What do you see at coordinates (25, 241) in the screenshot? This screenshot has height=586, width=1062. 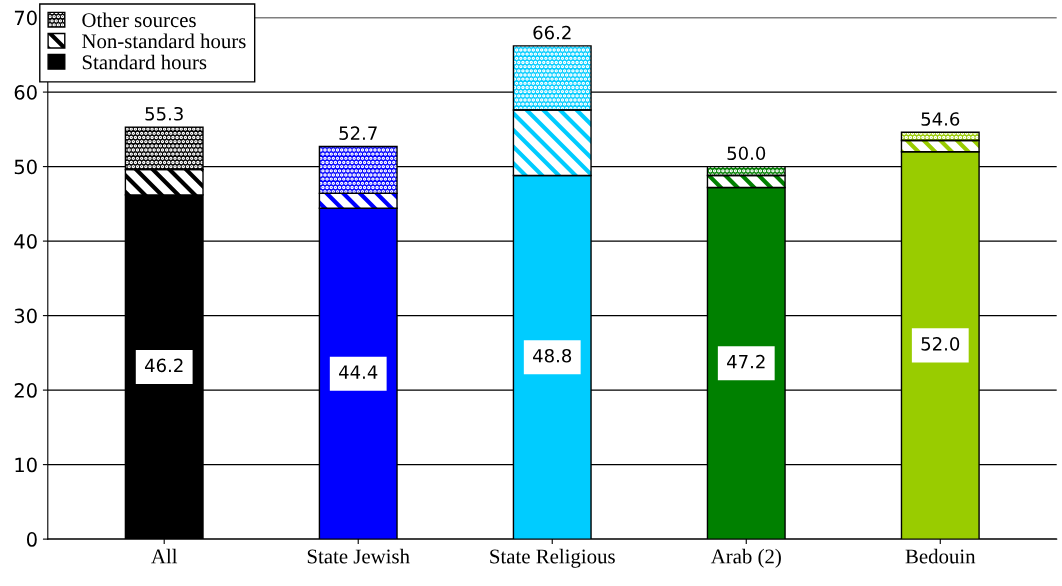 I see `y-tick-label: 40` at bounding box center [25, 241].